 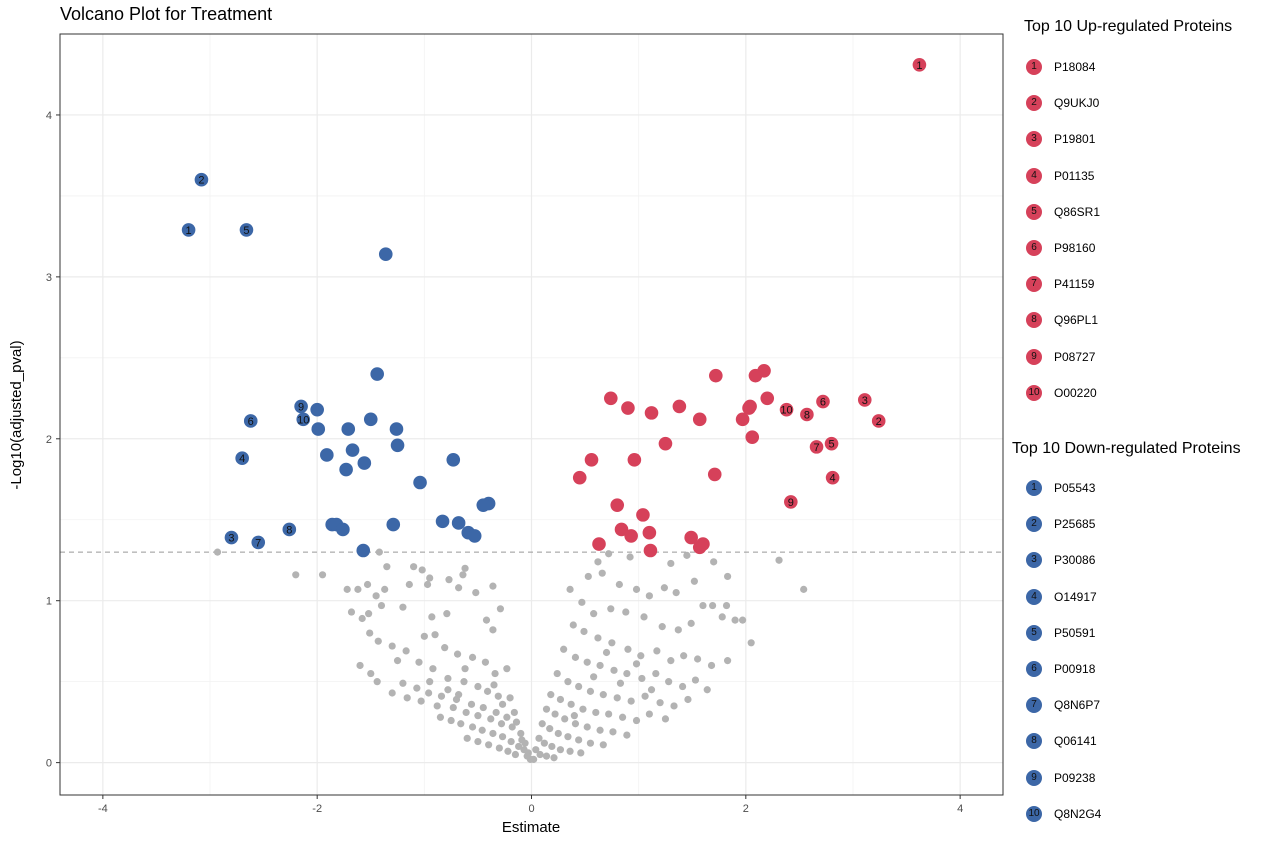 What do you see at coordinates (1034, 741) in the screenshot?
I see `down-legend-rank: 8` at bounding box center [1034, 741].